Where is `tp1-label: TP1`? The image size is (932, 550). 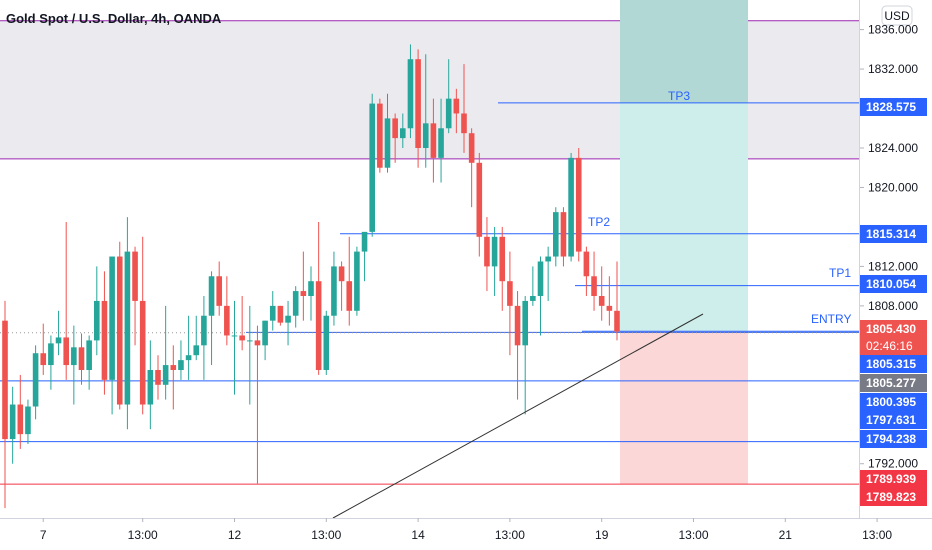 tp1-label: TP1 is located at coordinates (840, 273).